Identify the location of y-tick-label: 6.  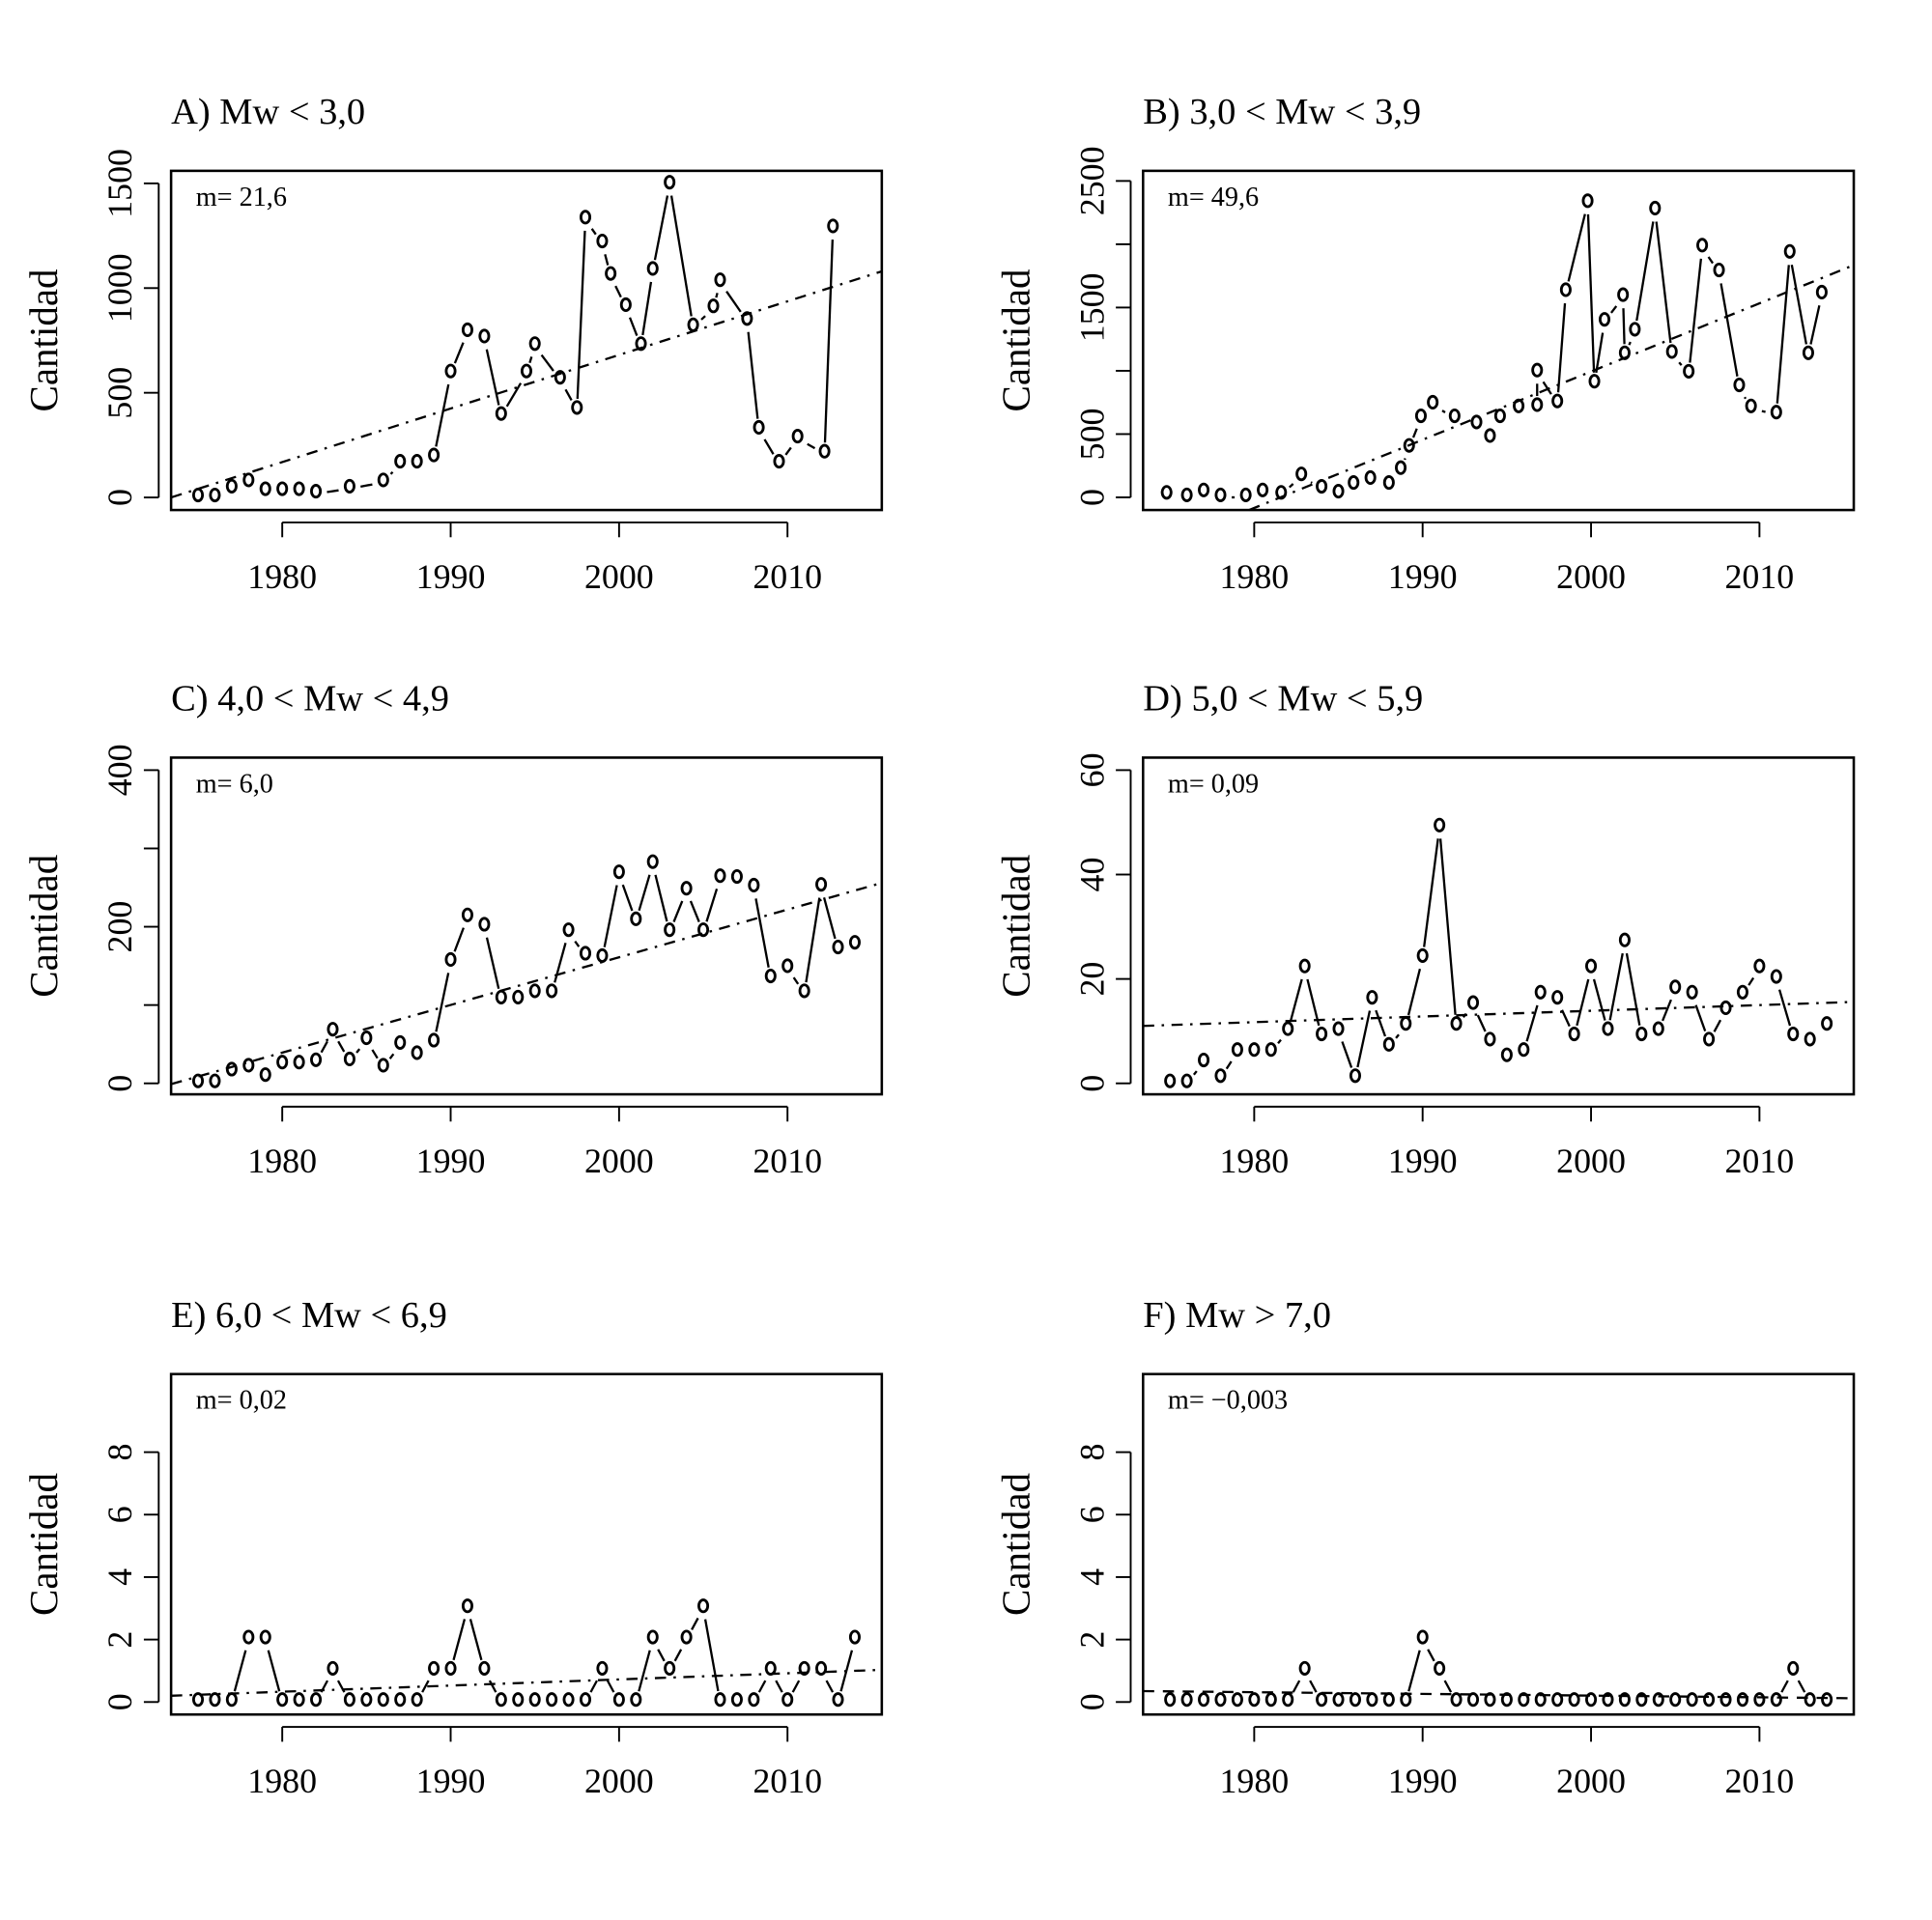
(1091, 1514).